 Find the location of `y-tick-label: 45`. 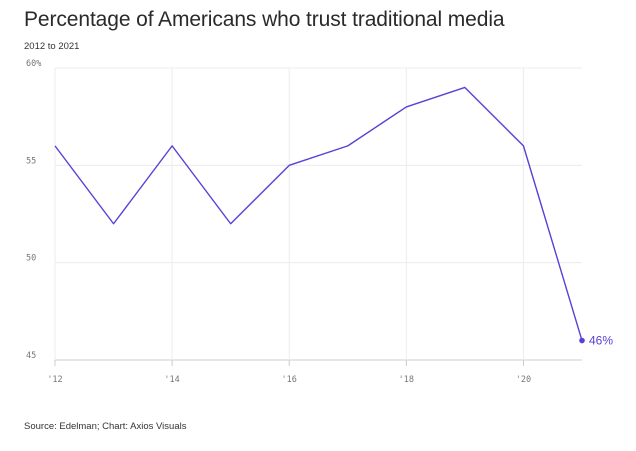

y-tick-label: 45 is located at coordinates (31, 356).